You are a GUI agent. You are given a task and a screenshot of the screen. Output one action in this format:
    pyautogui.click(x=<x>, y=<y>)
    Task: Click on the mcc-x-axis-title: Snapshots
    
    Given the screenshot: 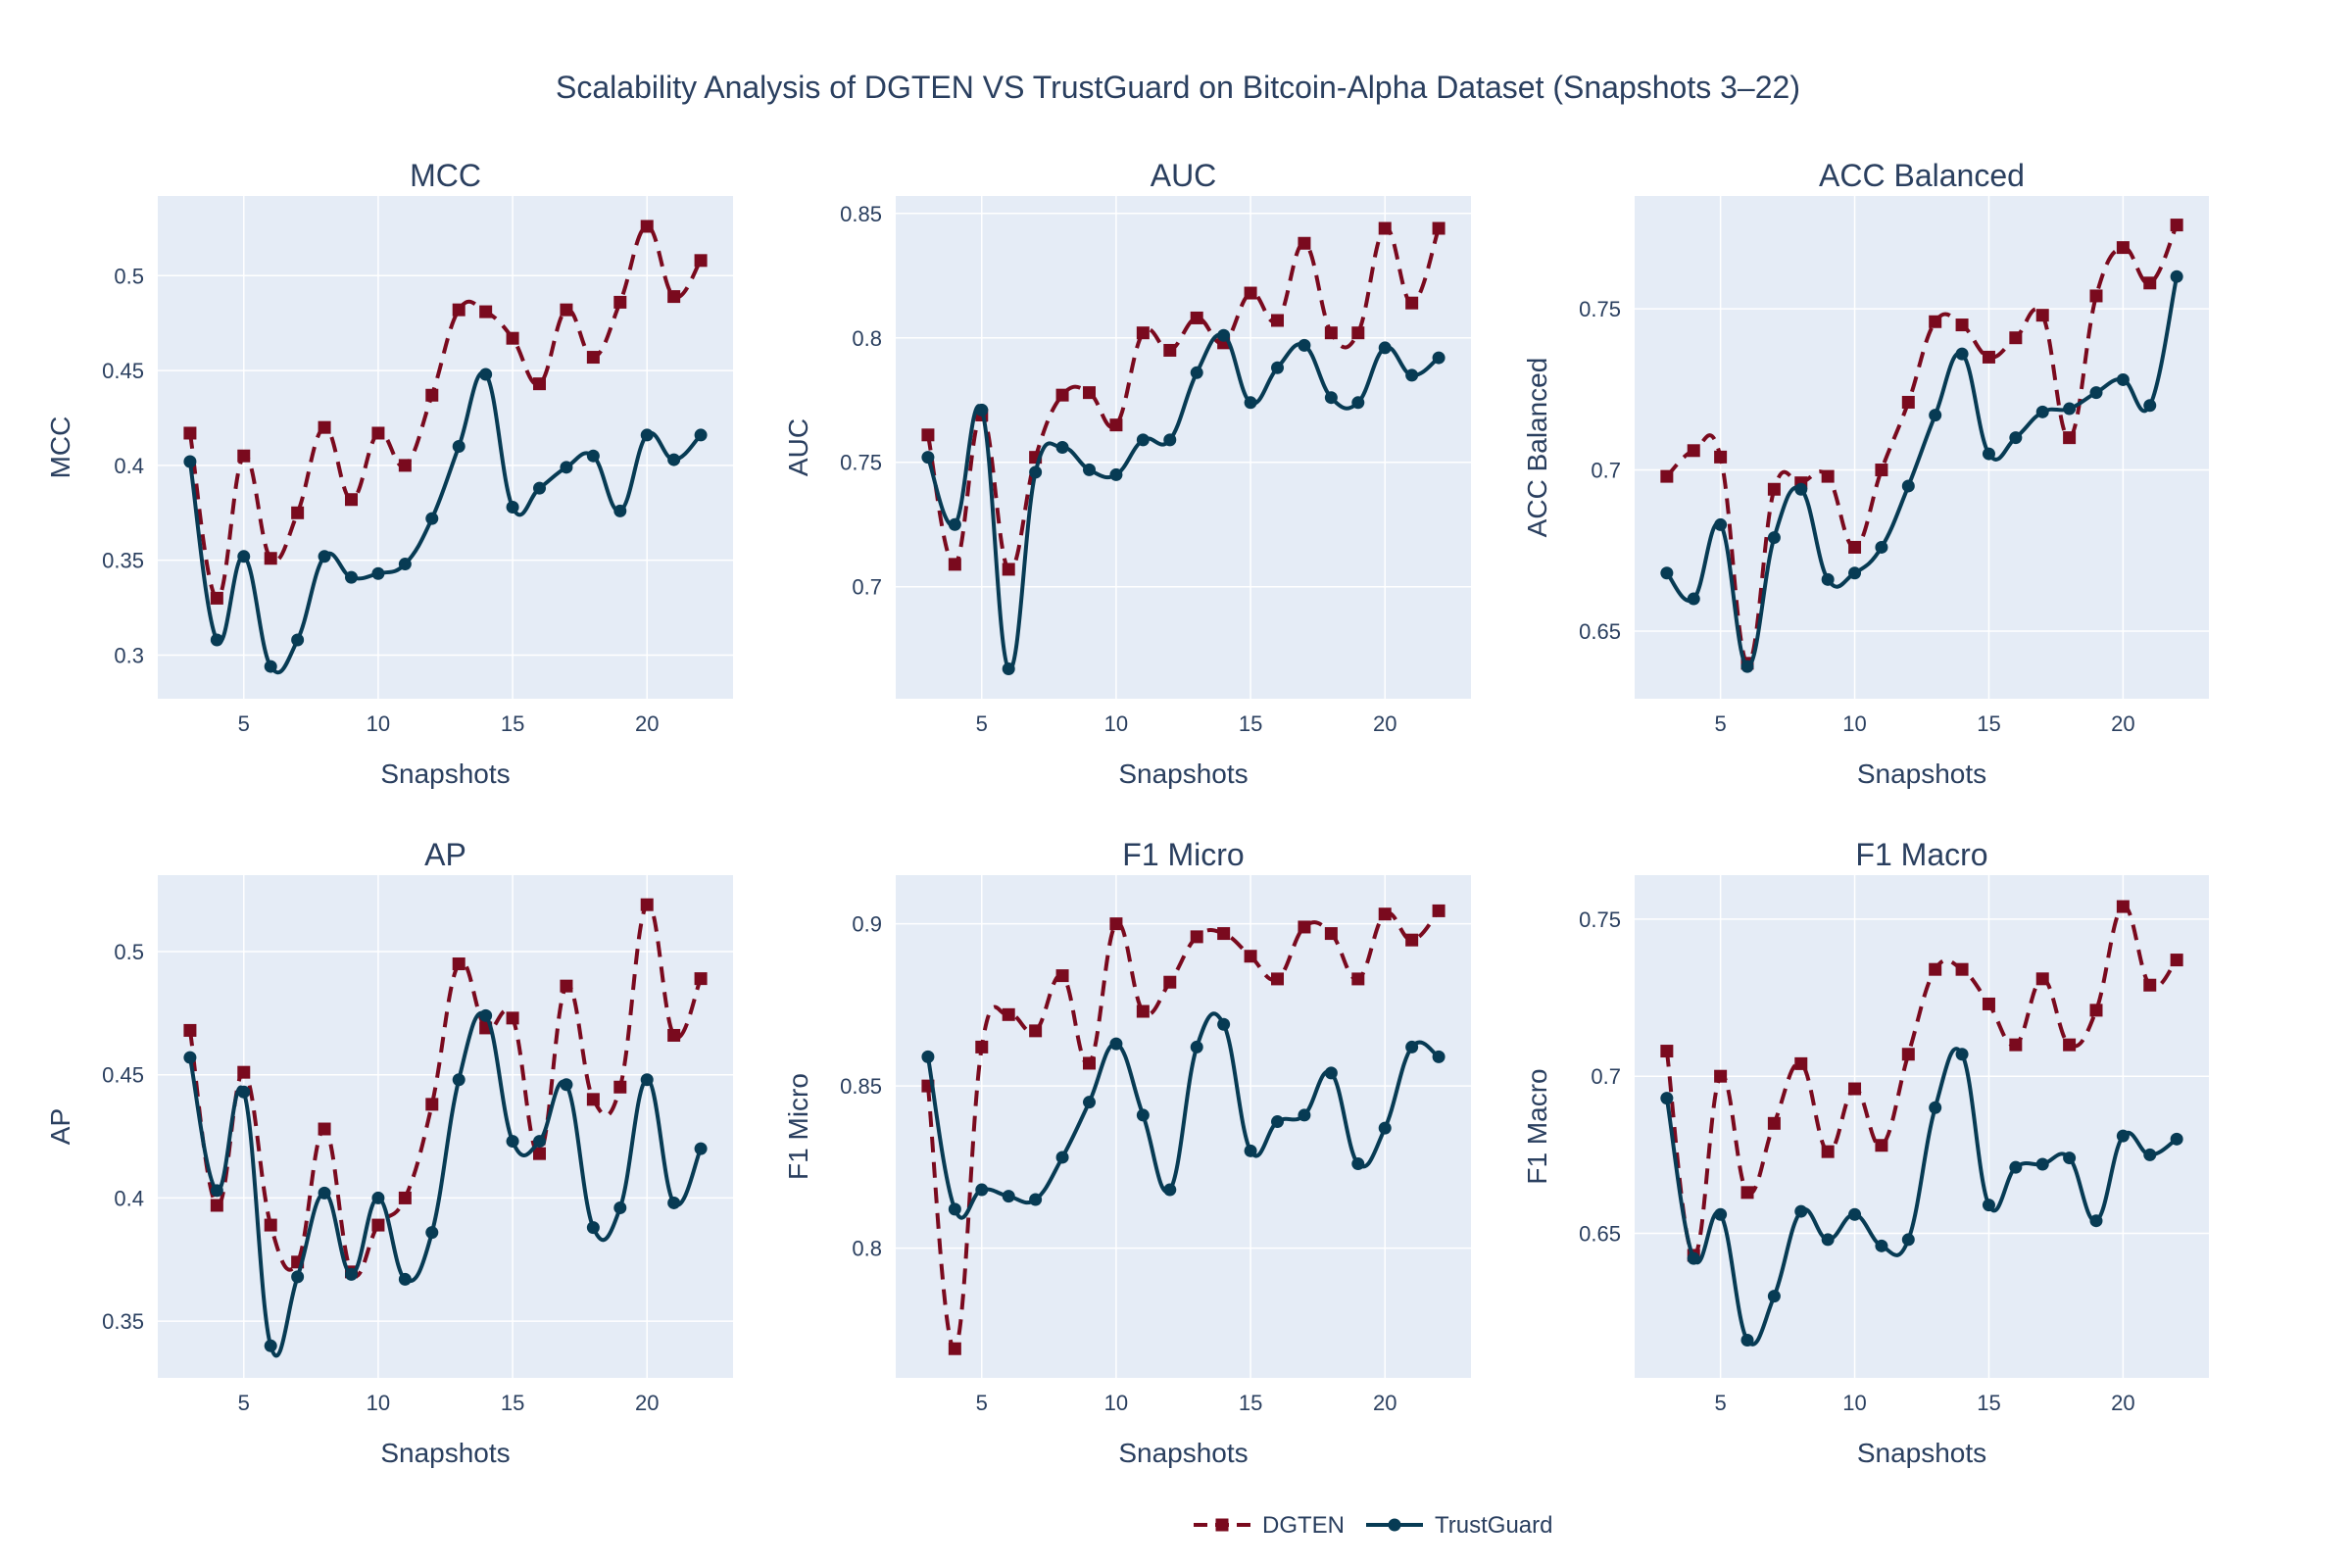 What is the action you would take?
    pyautogui.click(x=445, y=774)
    